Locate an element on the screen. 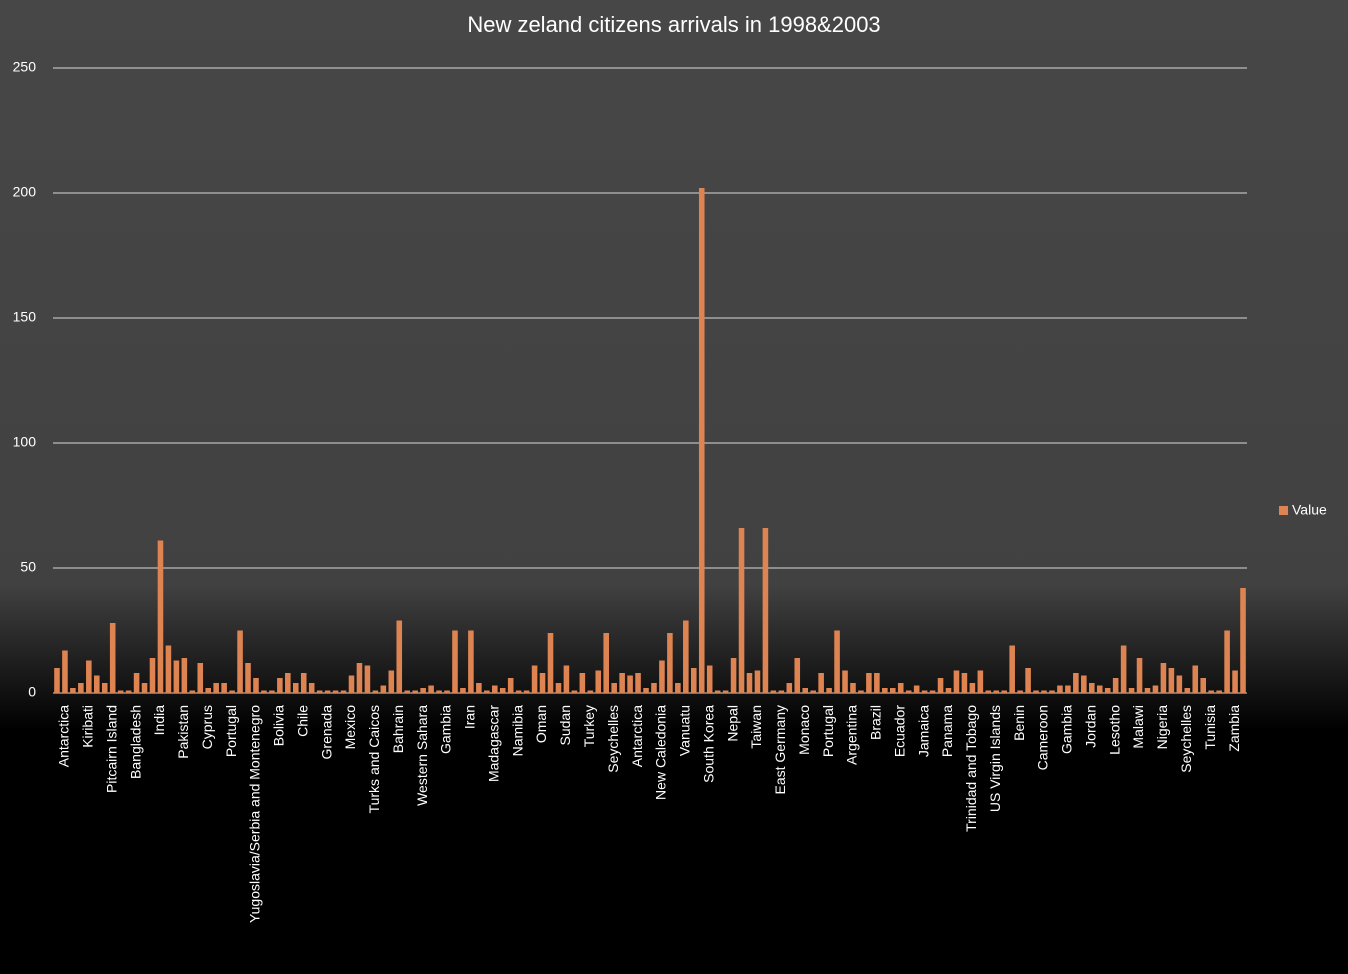 The width and height of the screenshot is (1348, 974). x-tick-label: Namibia is located at coordinates (517, 731).